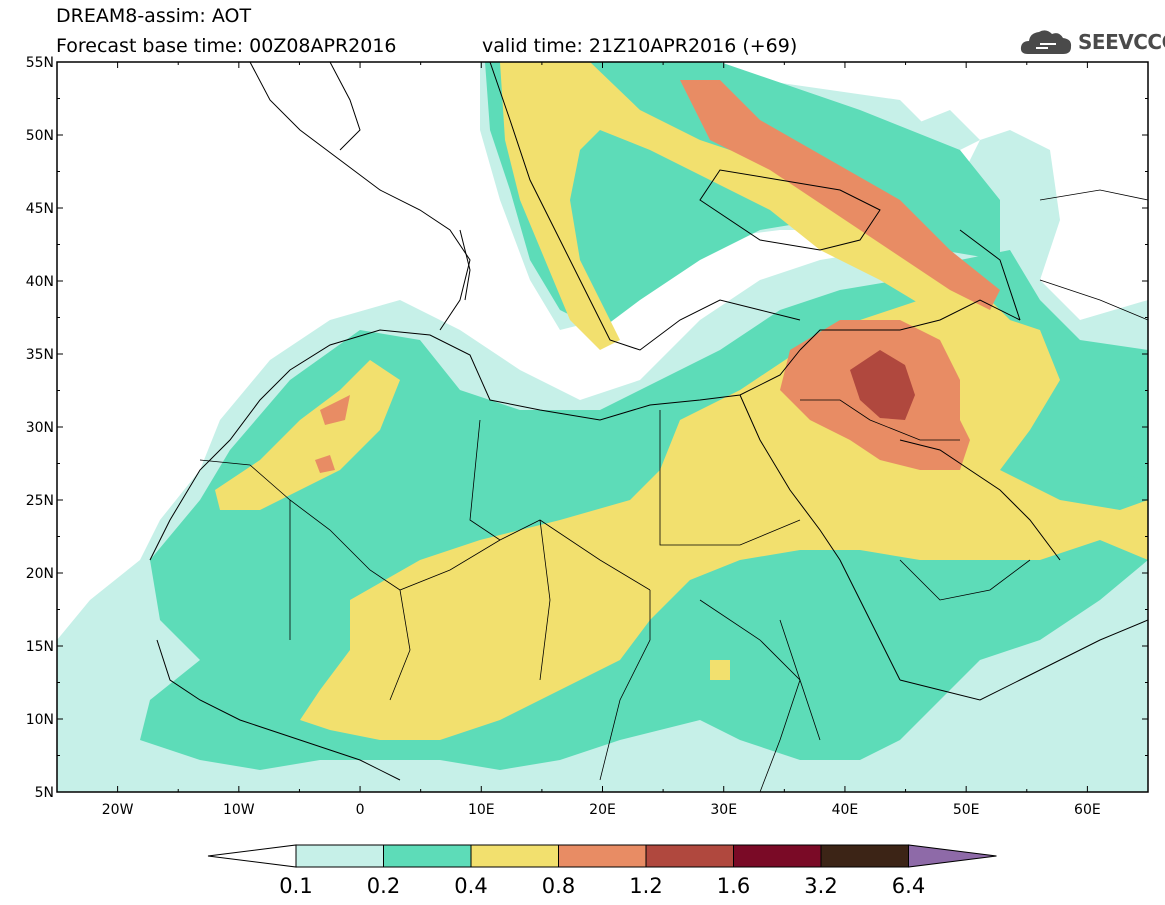 The image size is (1165, 905). Describe the element at coordinates (383, 886) in the screenshot. I see `colorbar-label: 0.2` at that location.